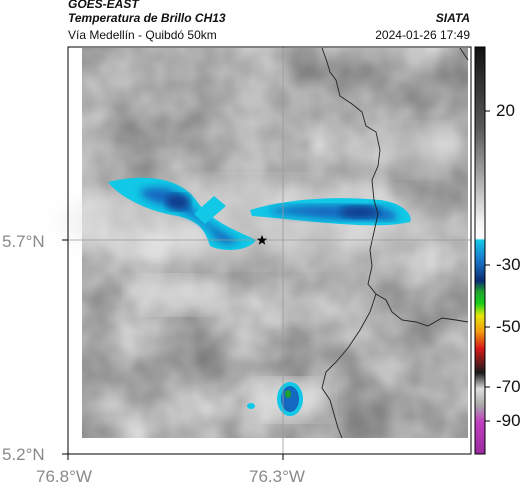 This screenshot has width=526, height=491. I want to click on datetime-label: 2024-01-26 17:49, so click(422, 35).